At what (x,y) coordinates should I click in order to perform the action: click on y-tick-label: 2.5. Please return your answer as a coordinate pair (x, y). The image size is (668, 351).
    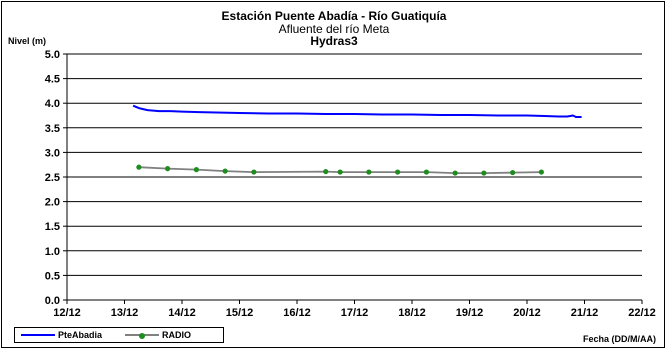
    Looking at the image, I should click on (52, 178).